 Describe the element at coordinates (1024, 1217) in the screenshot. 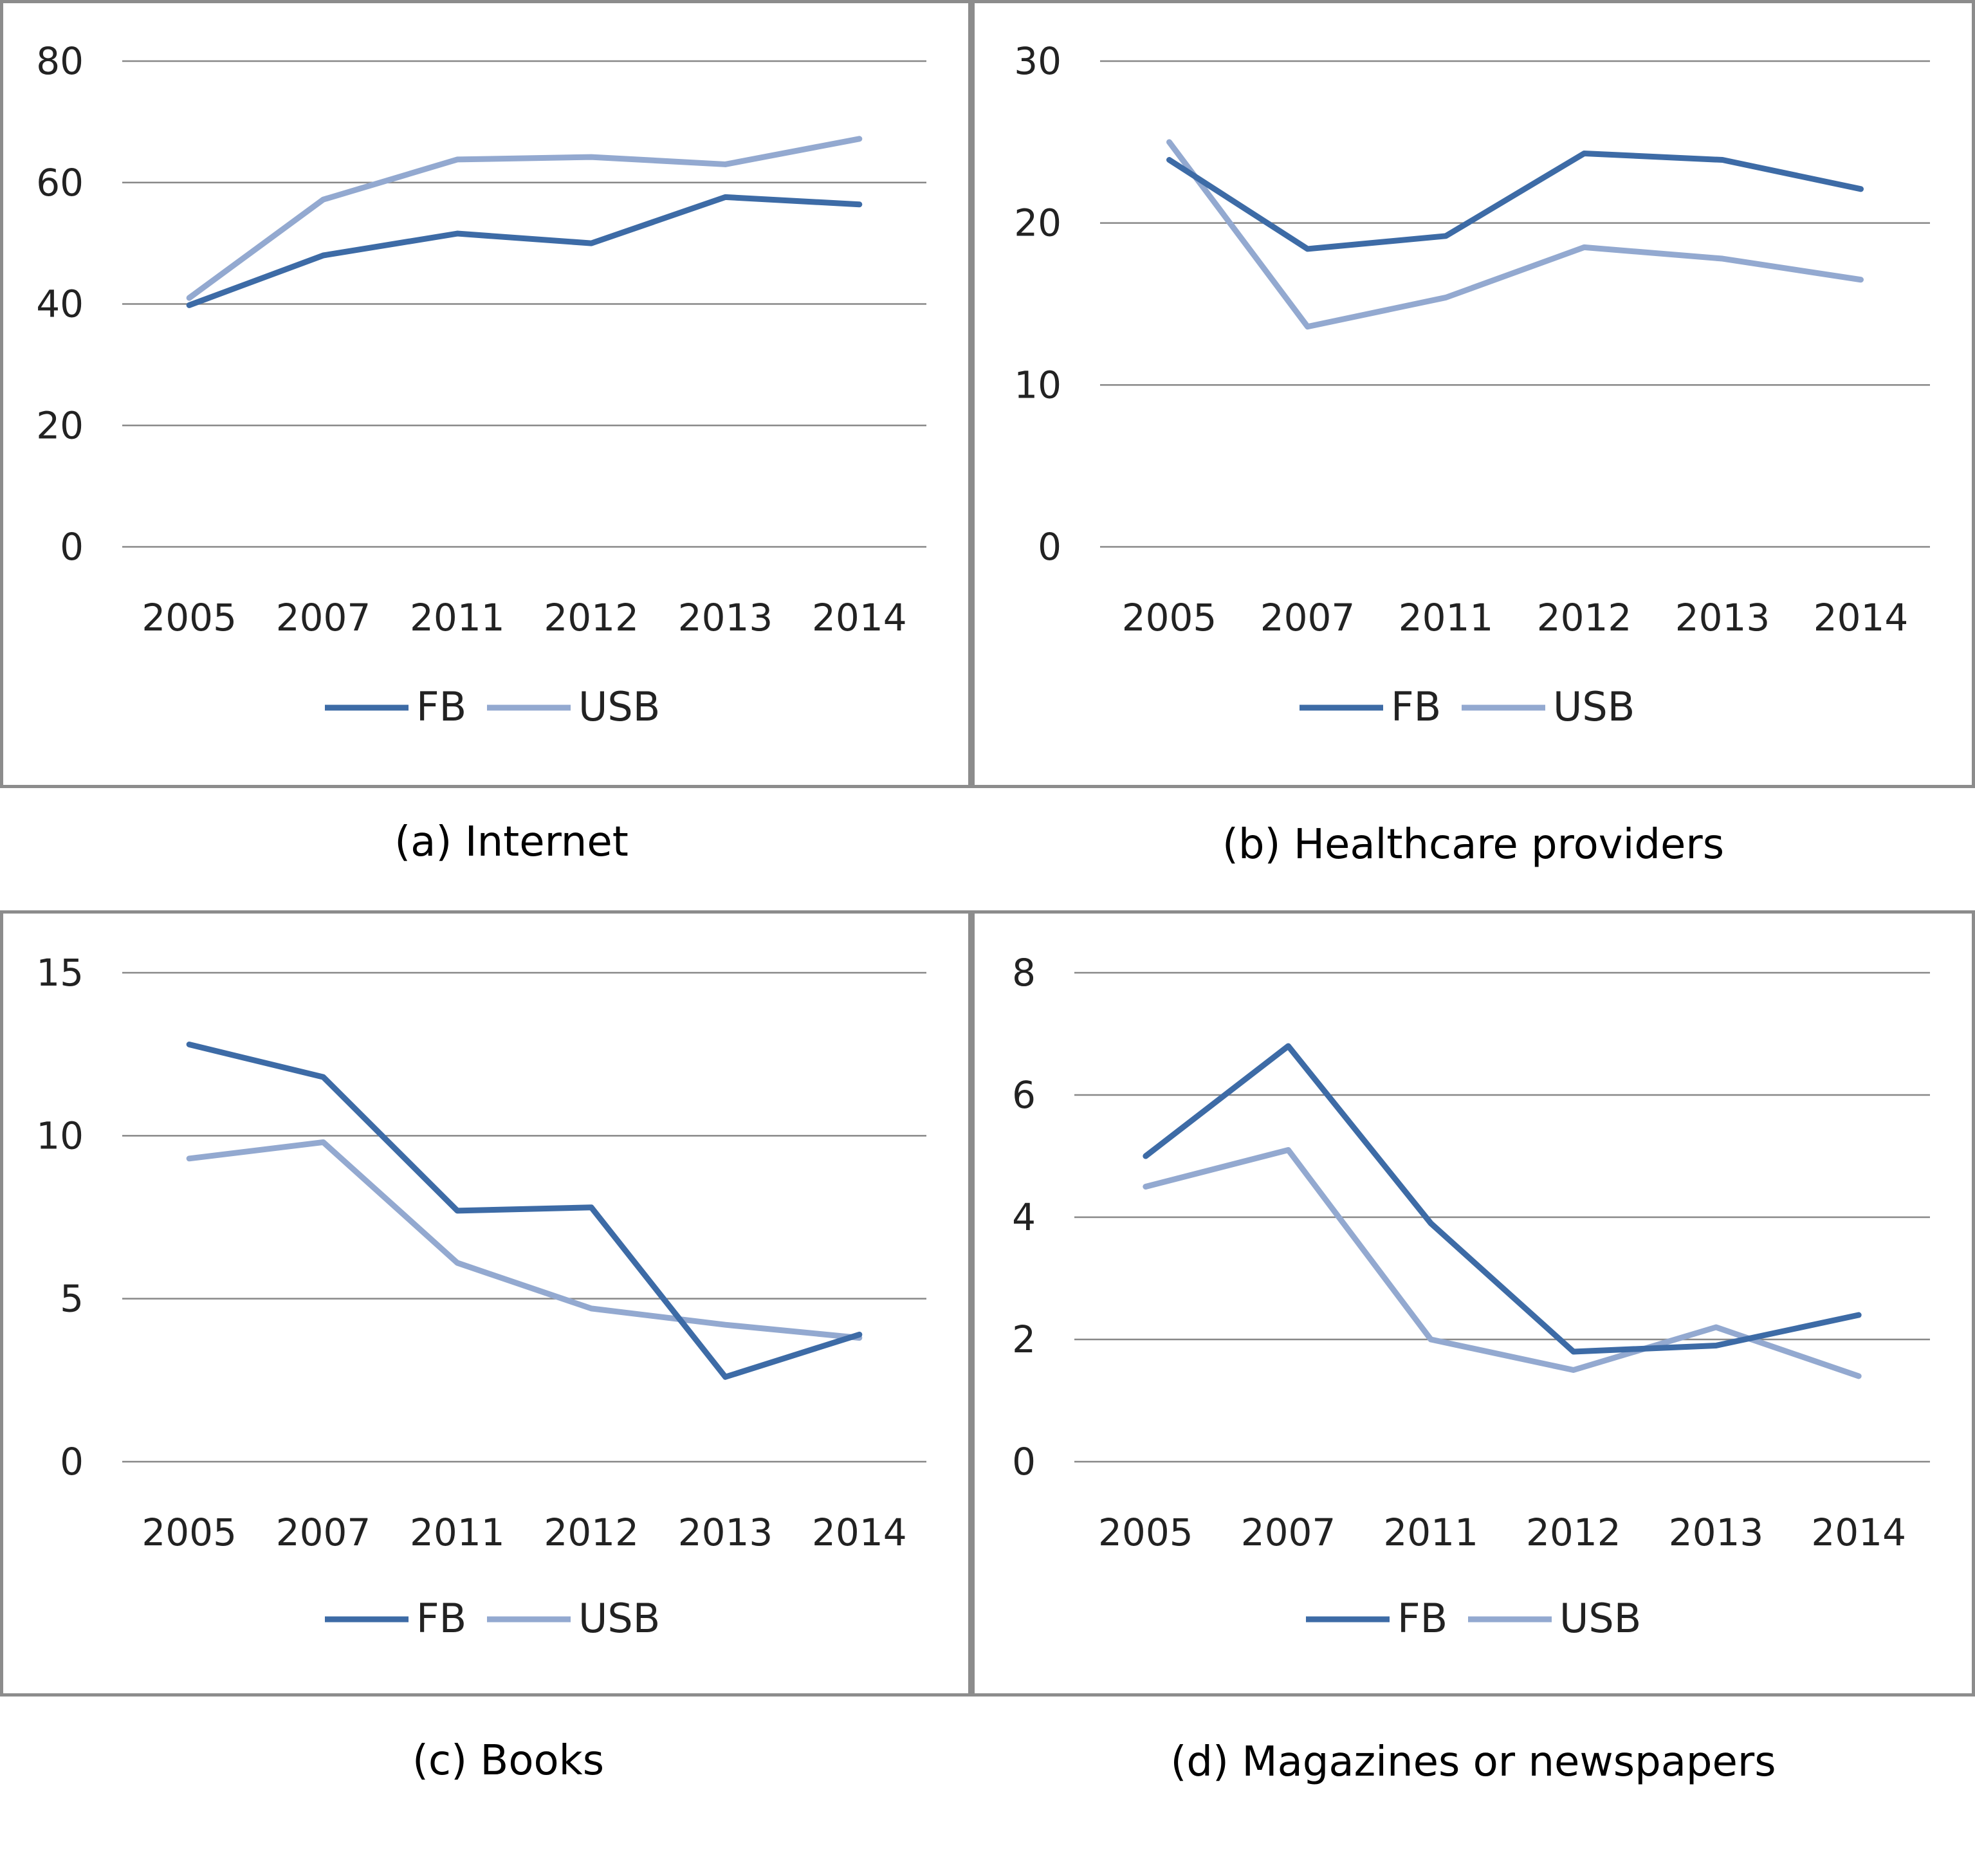

I see `y-tick-label: 4` at that location.